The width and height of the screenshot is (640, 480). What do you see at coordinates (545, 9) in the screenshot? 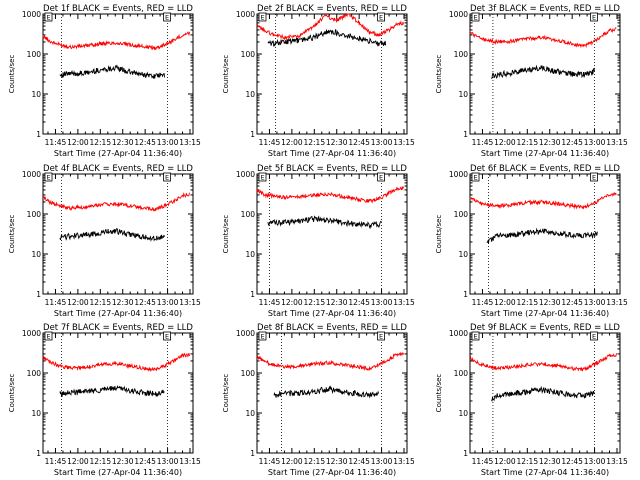
I see `panel-title: Det 3f BLACK = Events, RED = LLD` at bounding box center [545, 9].